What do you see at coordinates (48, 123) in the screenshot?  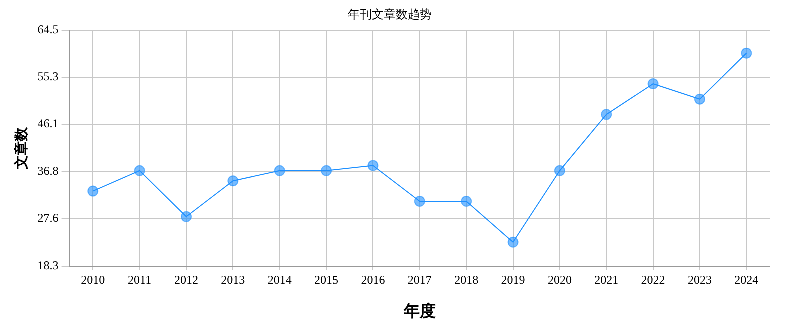 I see `y-tick-label: 46.1` at bounding box center [48, 123].